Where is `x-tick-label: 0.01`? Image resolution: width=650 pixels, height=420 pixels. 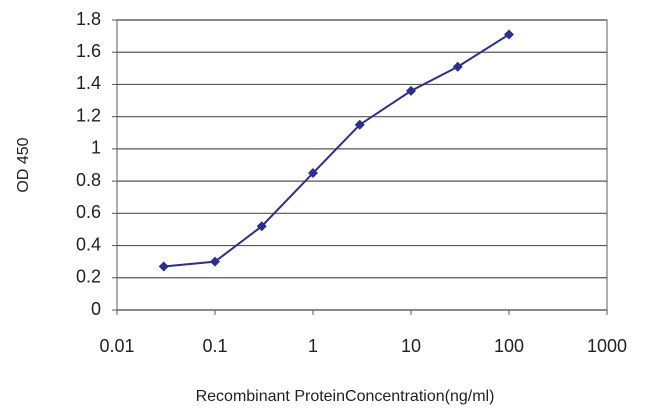 x-tick-label: 0.01 is located at coordinates (116, 346).